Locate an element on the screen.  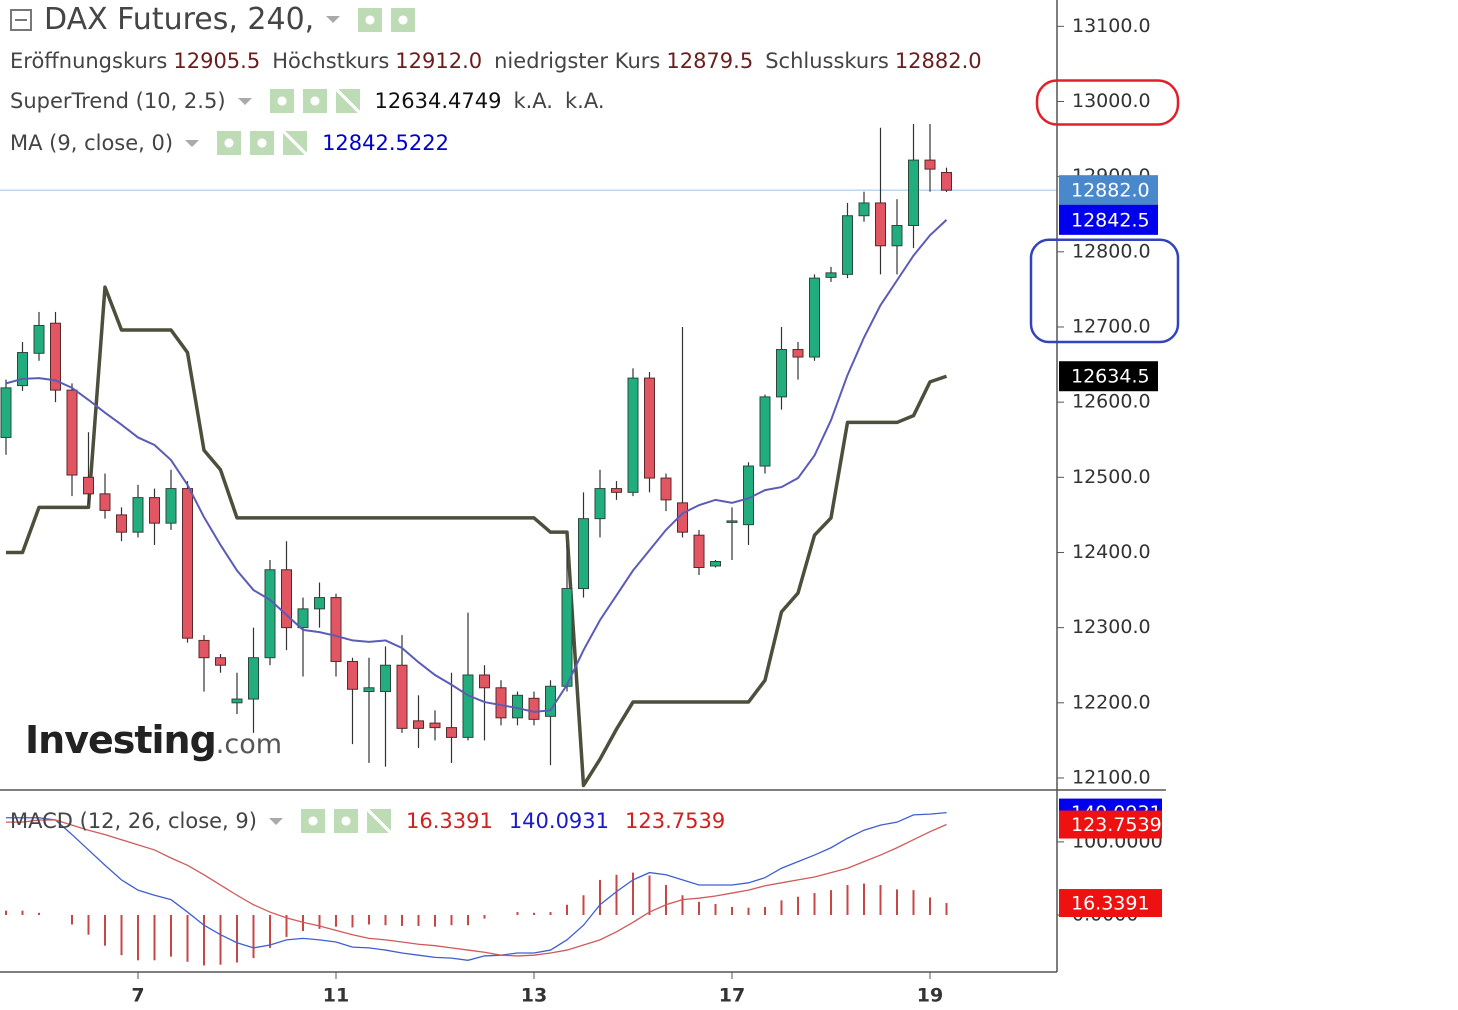
x-tick-label: 7 is located at coordinates (137, 996).